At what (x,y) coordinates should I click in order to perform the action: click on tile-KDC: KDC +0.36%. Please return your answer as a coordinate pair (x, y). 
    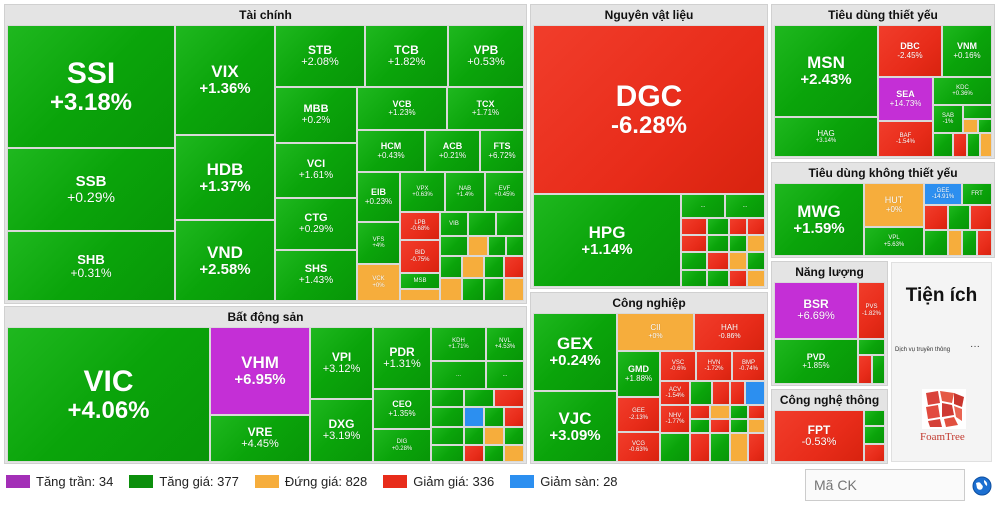
    Looking at the image, I should click on (962, 91).